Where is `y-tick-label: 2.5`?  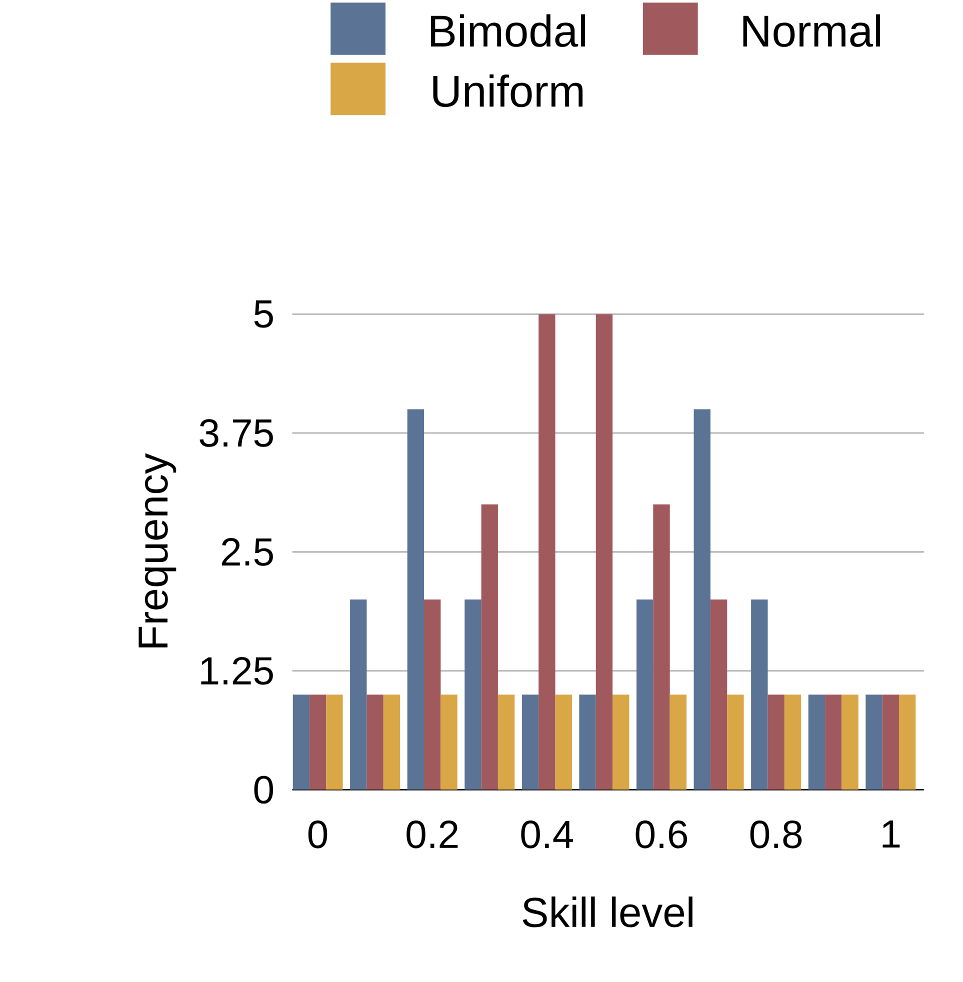 y-tick-label: 2.5 is located at coordinates (247, 552).